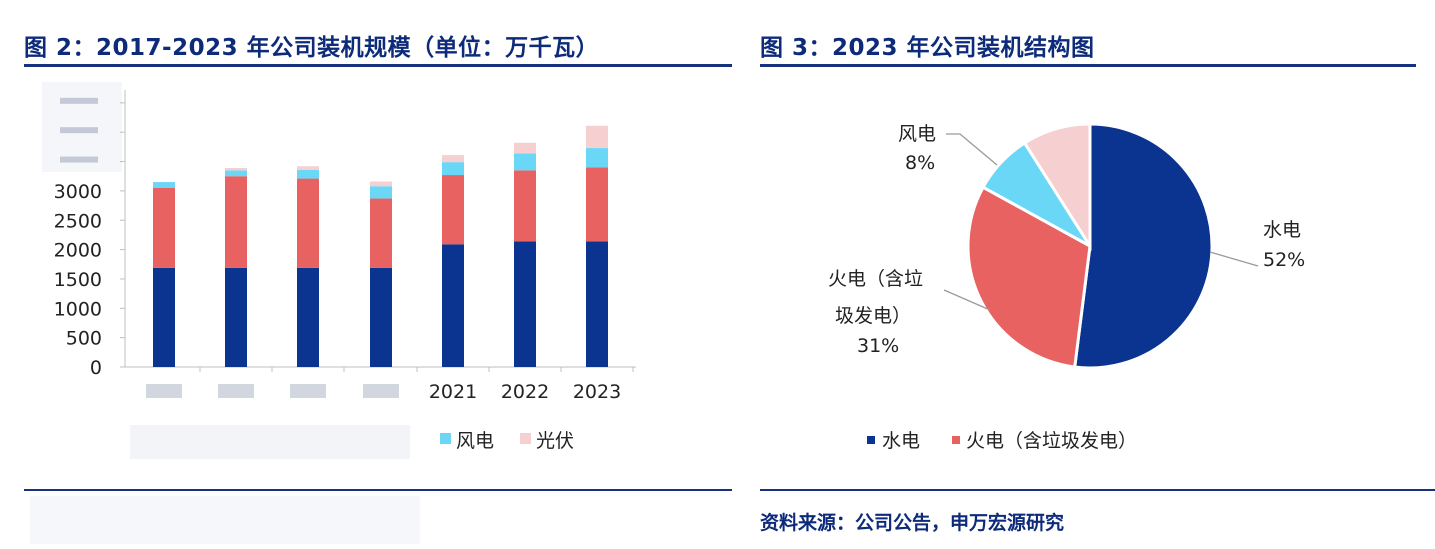 This screenshot has height=549, width=1435. Describe the element at coordinates (96, 368) in the screenshot. I see `y-tick-label: 0` at that location.